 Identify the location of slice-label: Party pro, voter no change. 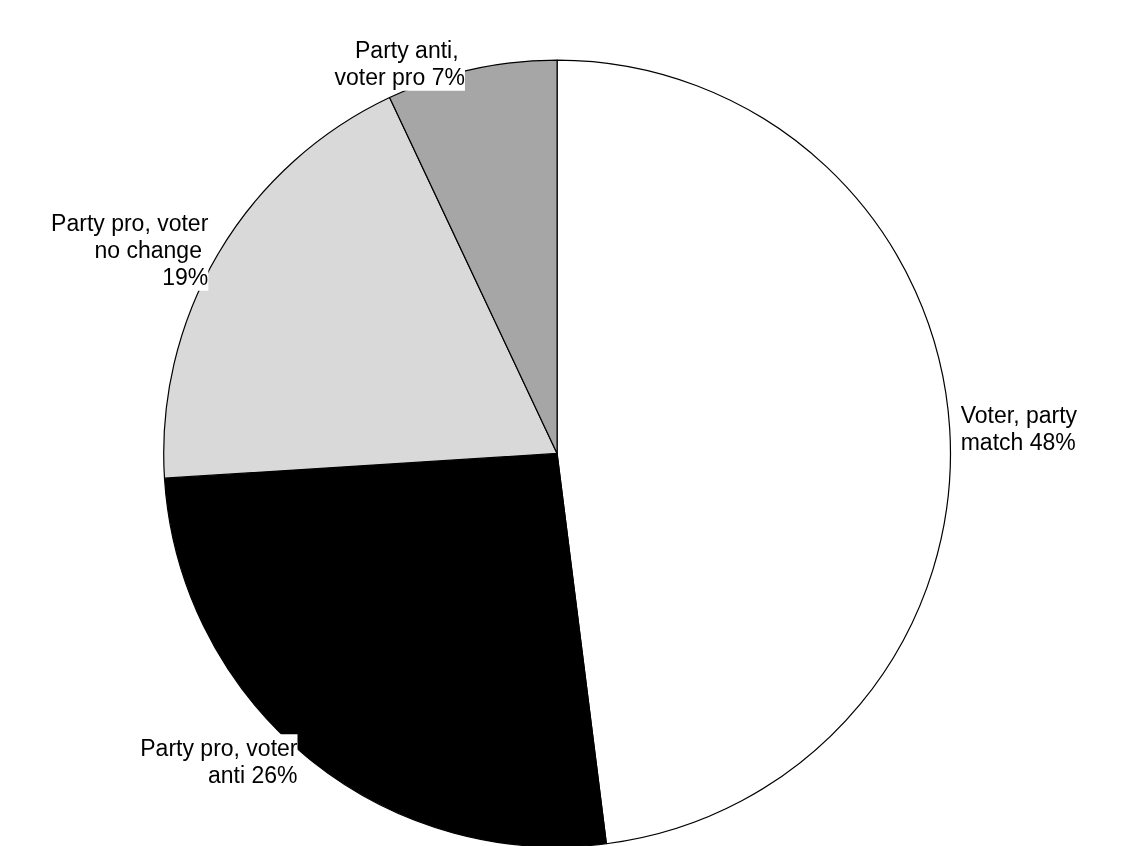
(130, 237).